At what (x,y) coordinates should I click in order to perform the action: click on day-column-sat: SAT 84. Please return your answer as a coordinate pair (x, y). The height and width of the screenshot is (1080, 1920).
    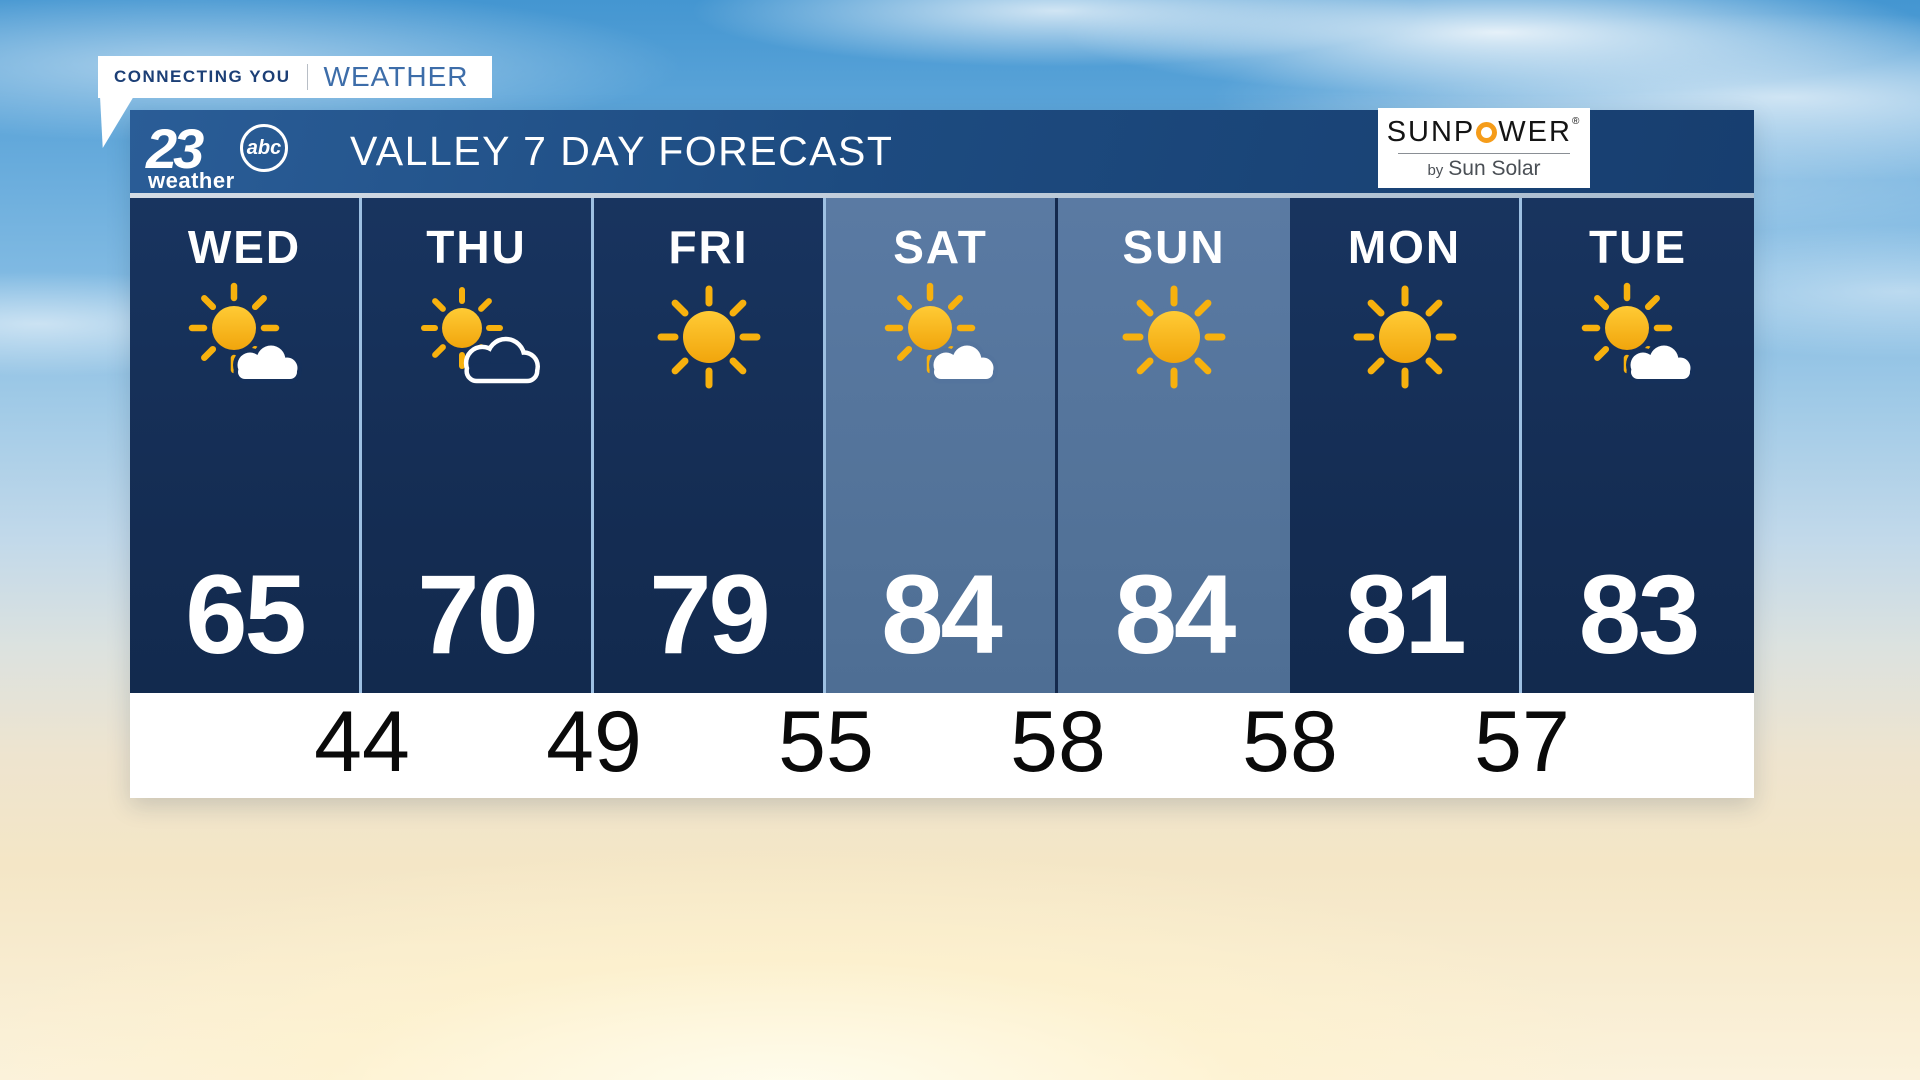
    Looking at the image, I should click on (942, 445).